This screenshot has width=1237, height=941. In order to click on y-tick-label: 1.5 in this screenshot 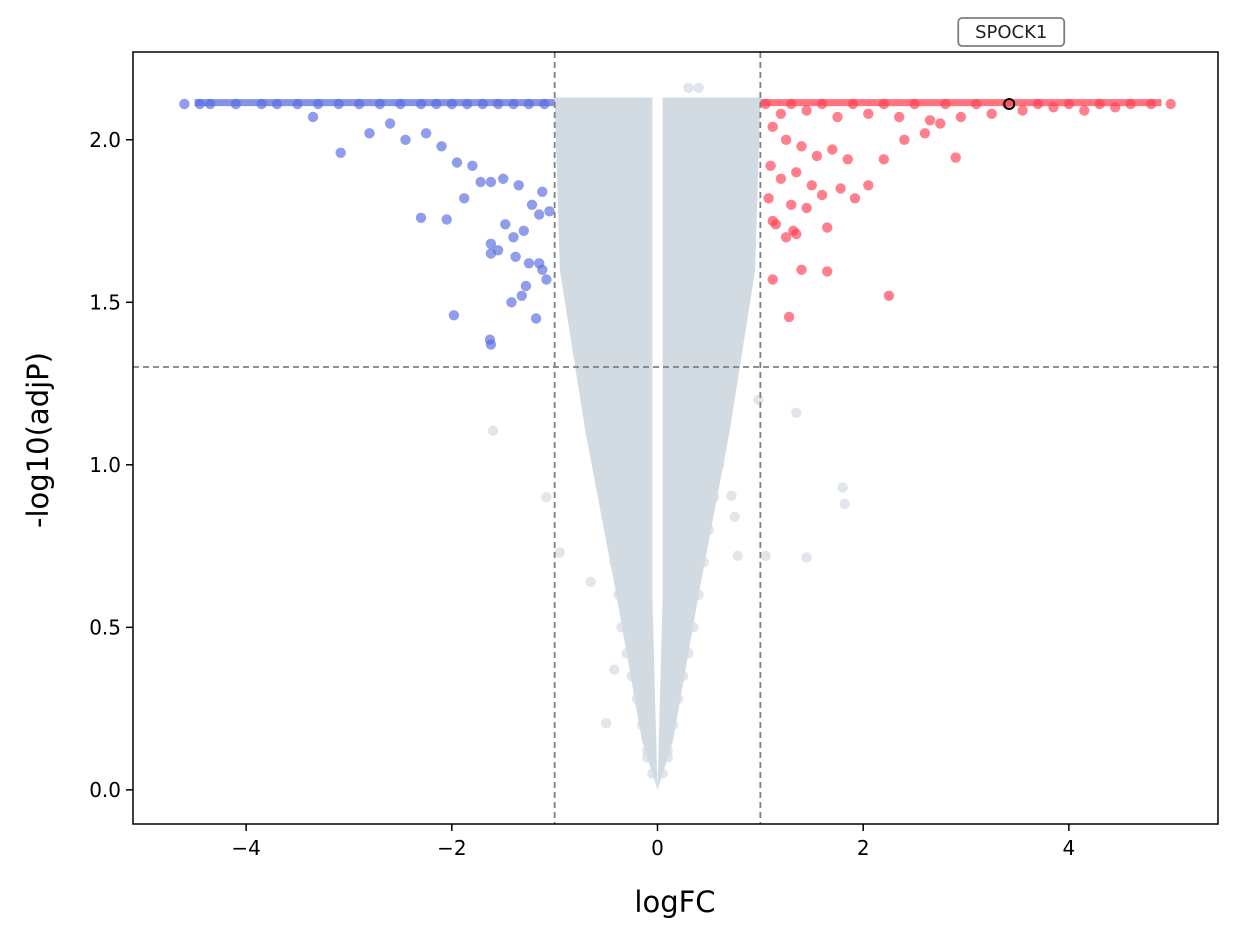, I will do `click(105, 302)`.